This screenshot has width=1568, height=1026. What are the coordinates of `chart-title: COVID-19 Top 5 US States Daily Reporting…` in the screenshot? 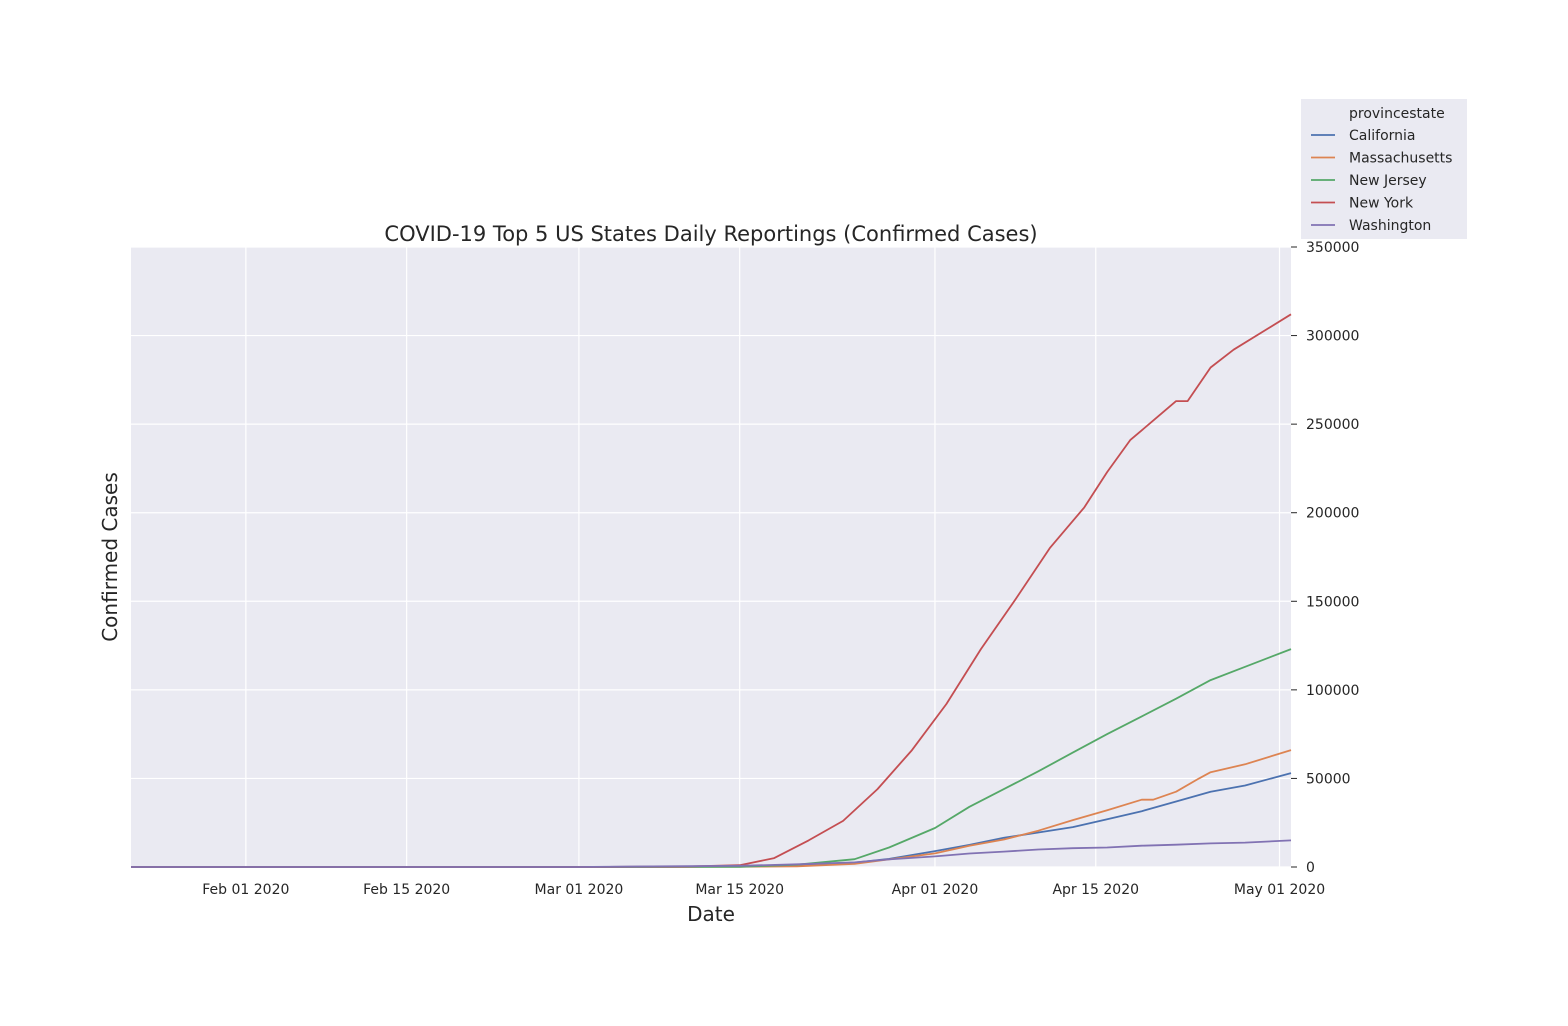 It's located at (710, 234).